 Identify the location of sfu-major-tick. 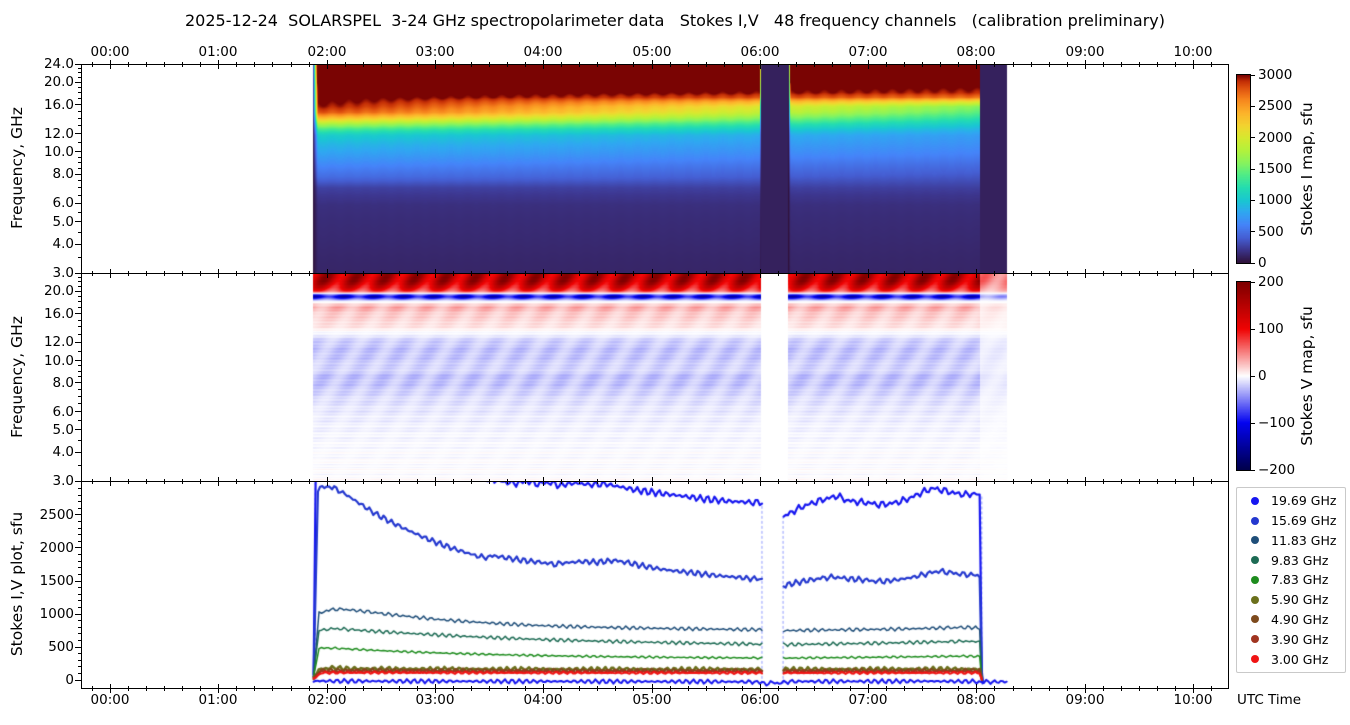
(78, 581).